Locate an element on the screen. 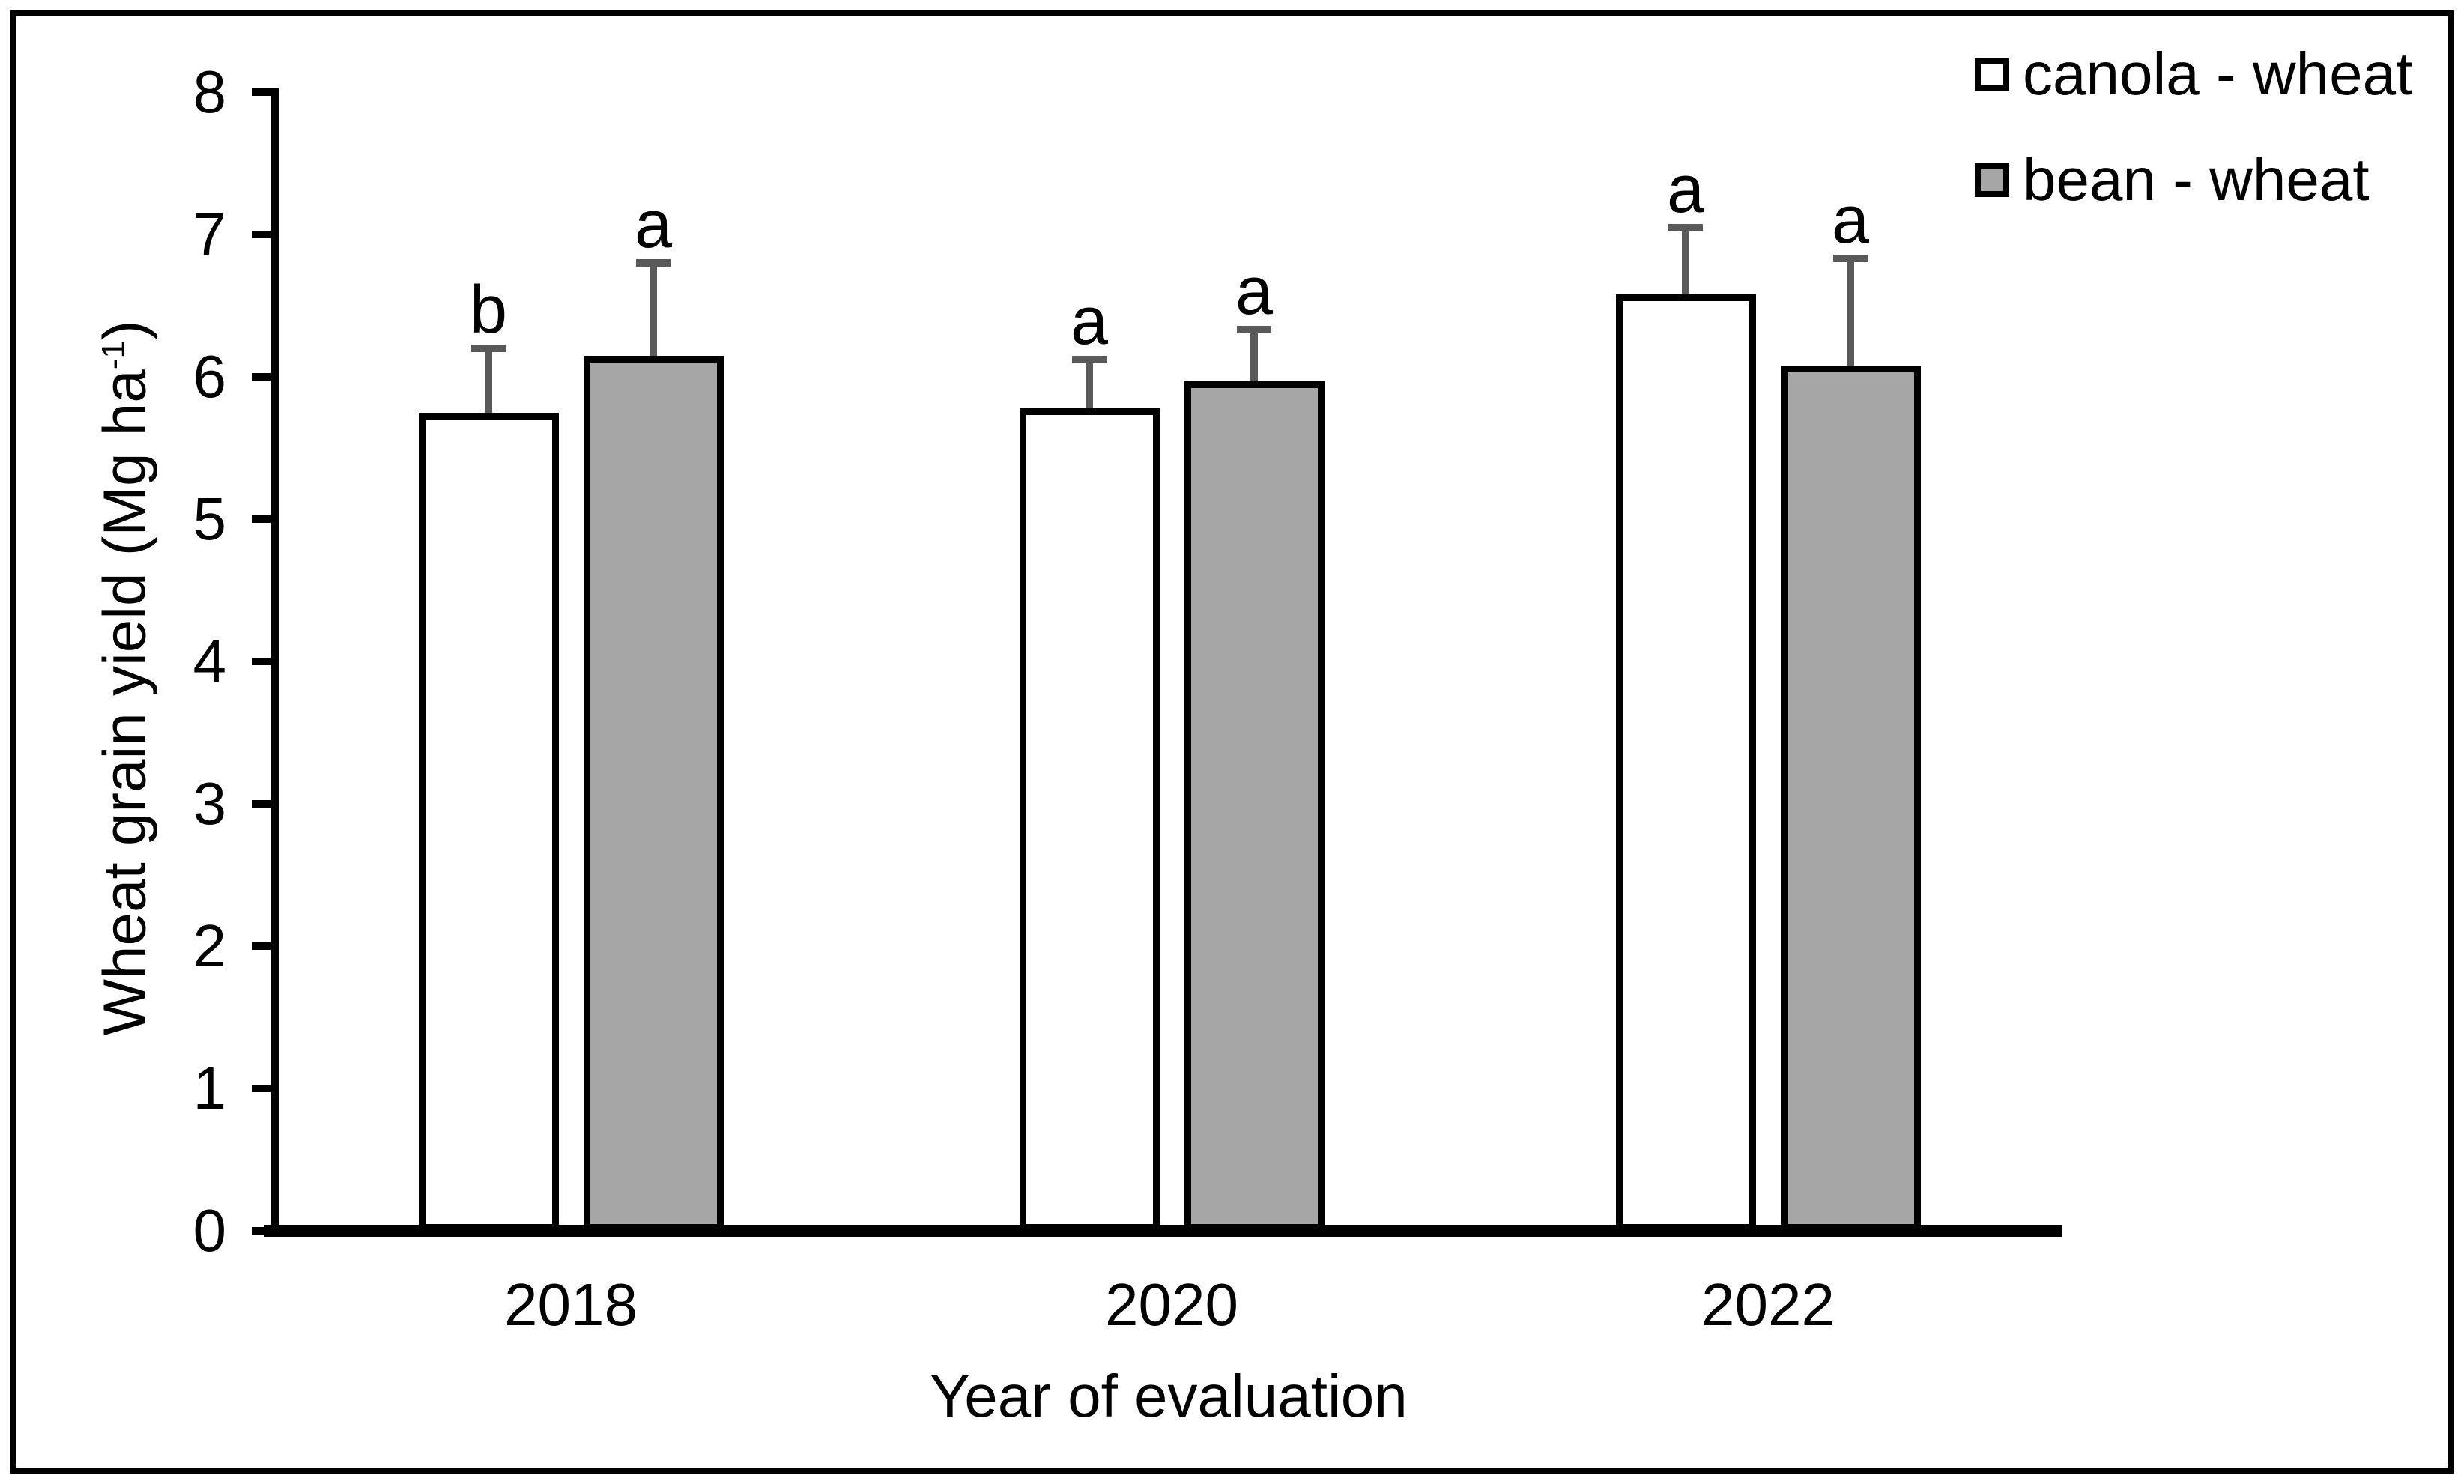 This screenshot has width=2464, height=1484. legend-label: bean - wheat is located at coordinates (2196, 180).